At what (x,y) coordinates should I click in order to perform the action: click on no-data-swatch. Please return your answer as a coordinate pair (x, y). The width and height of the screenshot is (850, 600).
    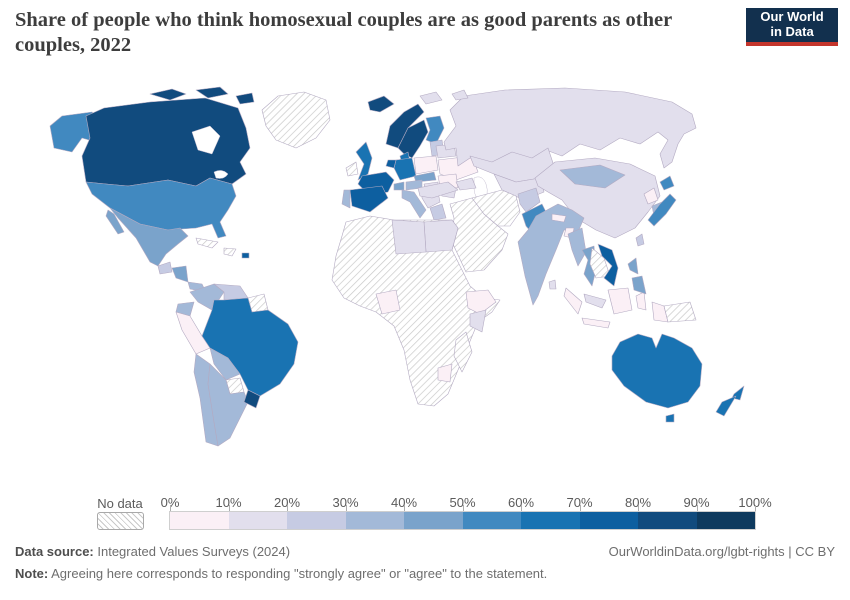
    Looking at the image, I should click on (120, 521).